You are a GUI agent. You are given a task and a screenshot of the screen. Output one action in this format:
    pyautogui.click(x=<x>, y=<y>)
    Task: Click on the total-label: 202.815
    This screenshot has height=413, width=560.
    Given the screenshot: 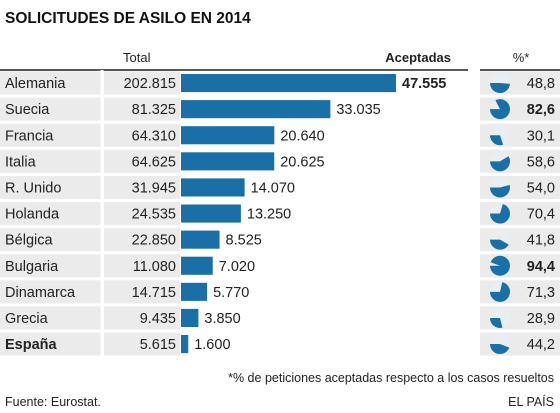 What is the action you would take?
    pyautogui.click(x=150, y=84)
    